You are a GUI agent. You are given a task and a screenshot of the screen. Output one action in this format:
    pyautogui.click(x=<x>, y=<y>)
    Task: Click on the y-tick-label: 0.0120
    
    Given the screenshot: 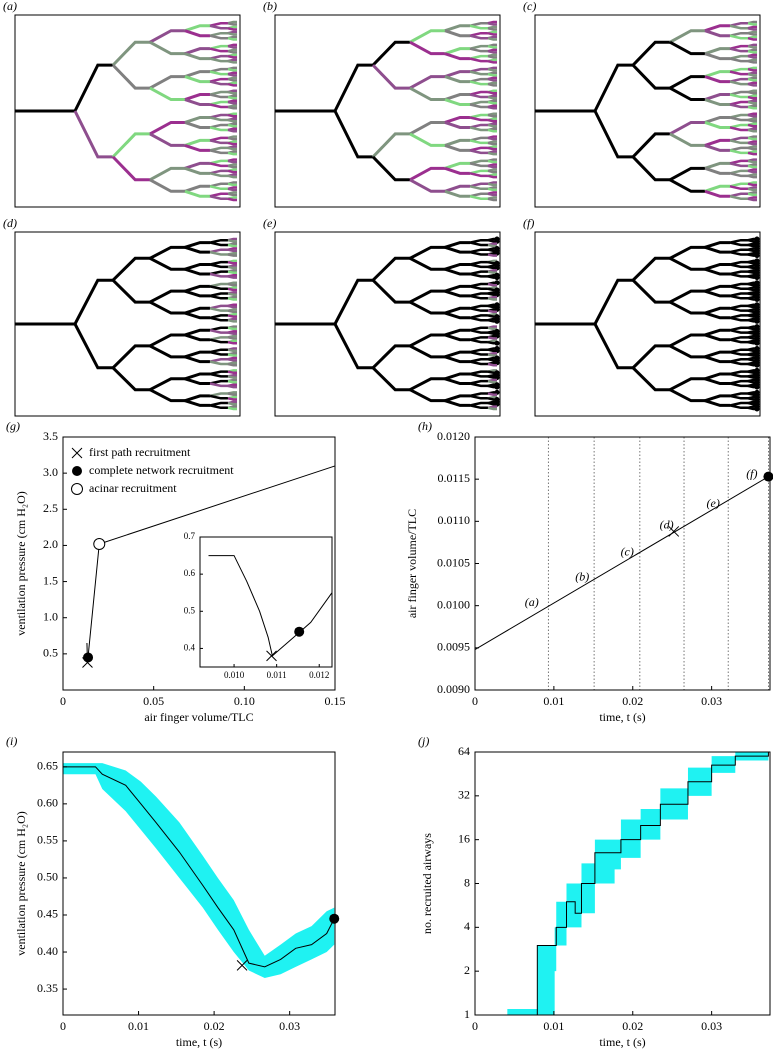 What is the action you would take?
    pyautogui.click(x=453, y=436)
    